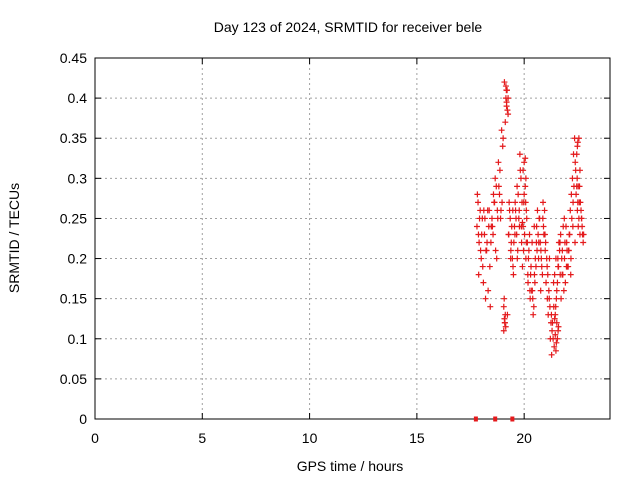 This screenshot has width=640, height=480. What do you see at coordinates (73, 299) in the screenshot?
I see `y-tick-label: 0.15` at bounding box center [73, 299].